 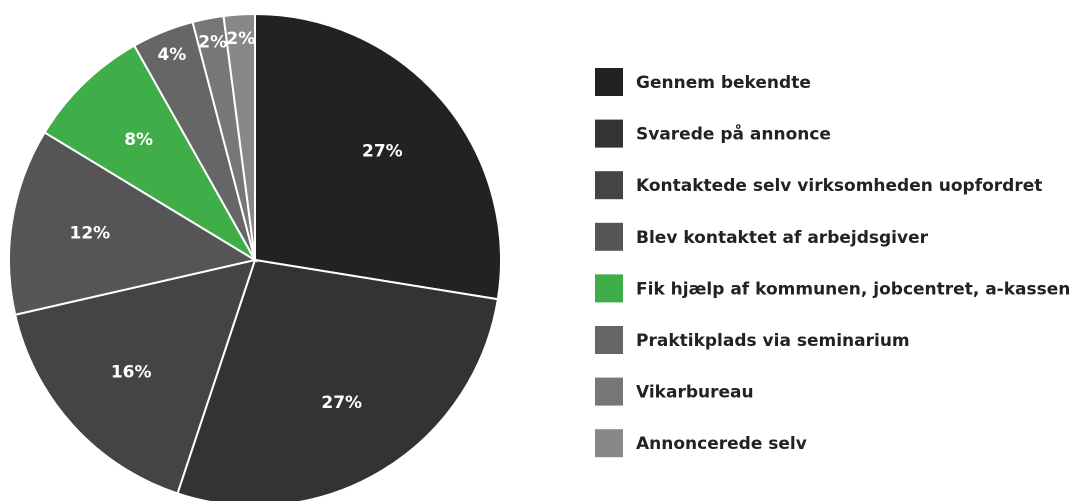 I want to click on legend-label: Svarede på annonce, so click(x=733, y=134).